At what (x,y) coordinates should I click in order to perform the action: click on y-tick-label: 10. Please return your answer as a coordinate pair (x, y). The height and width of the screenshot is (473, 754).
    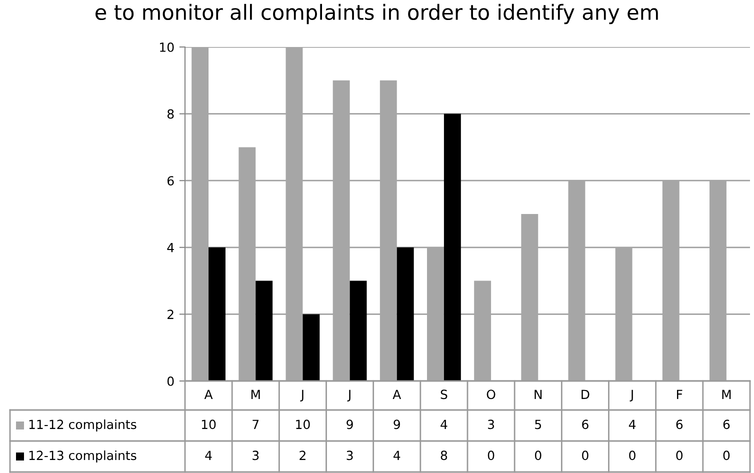
    Looking at the image, I should click on (167, 47).